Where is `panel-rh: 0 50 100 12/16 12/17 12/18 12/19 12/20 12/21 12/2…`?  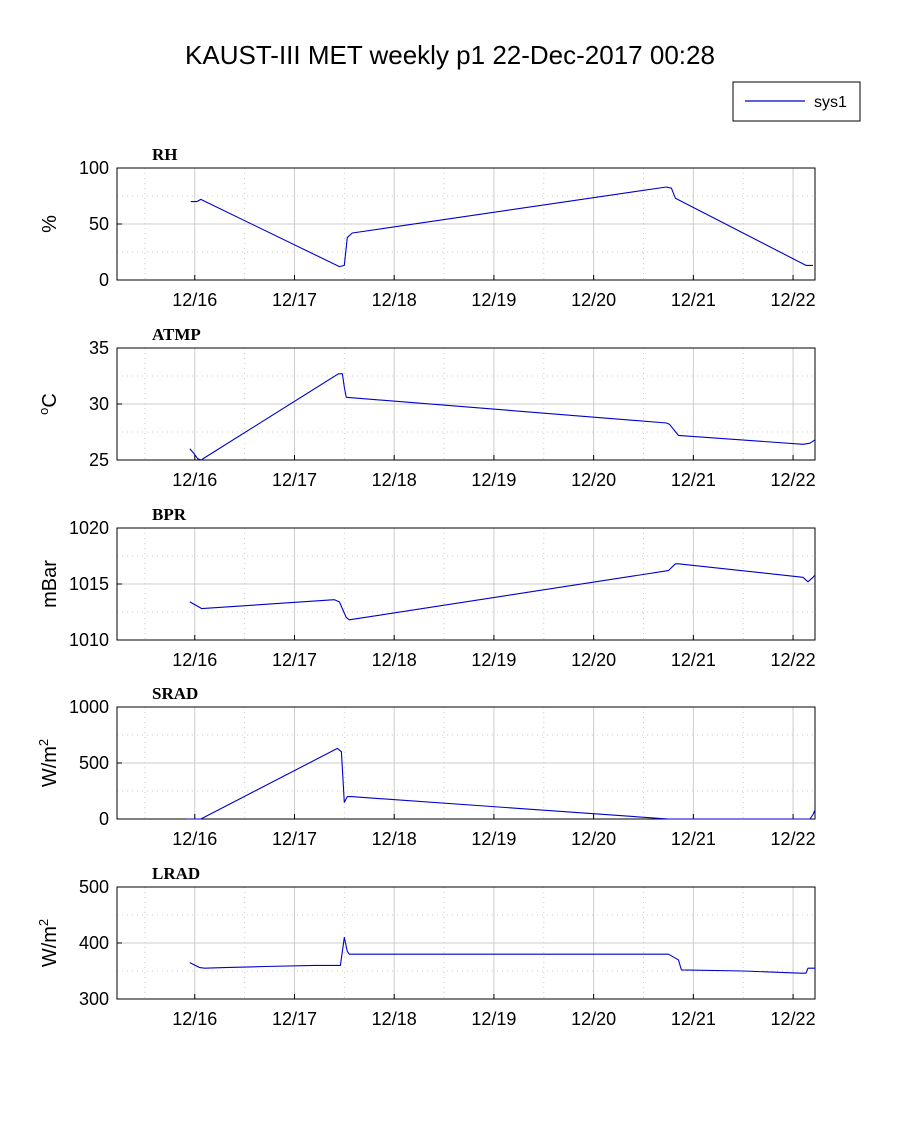
panel-rh: 0 50 100 12/16 12/17 12/18 12/19 12/20 12/21 12/2… is located at coordinates (427, 227).